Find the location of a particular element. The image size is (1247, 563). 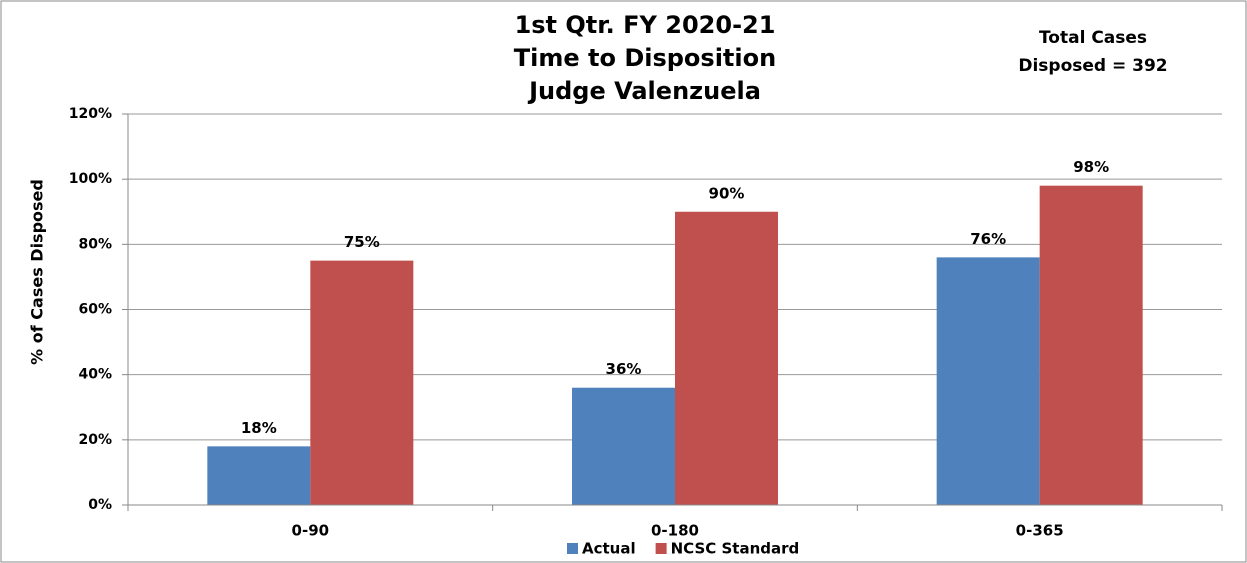

legend-label: NCSC Standard is located at coordinates (735, 549).